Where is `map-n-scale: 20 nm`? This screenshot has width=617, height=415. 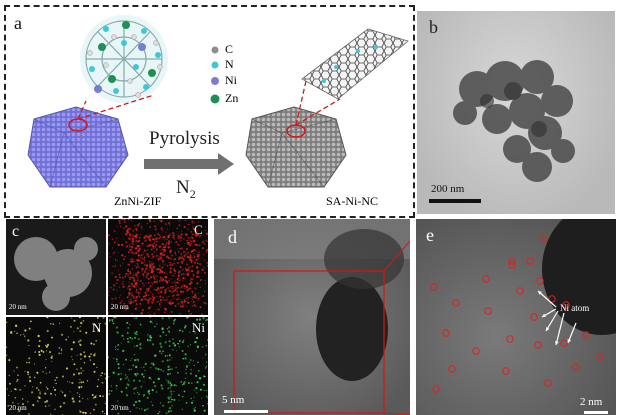 map-n-scale: 20 nm is located at coordinates (18, 408).